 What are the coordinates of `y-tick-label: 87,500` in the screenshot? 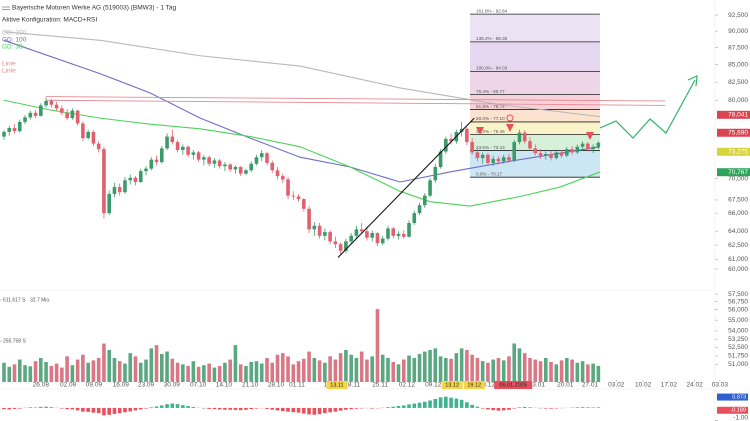 It's located at (738, 47).